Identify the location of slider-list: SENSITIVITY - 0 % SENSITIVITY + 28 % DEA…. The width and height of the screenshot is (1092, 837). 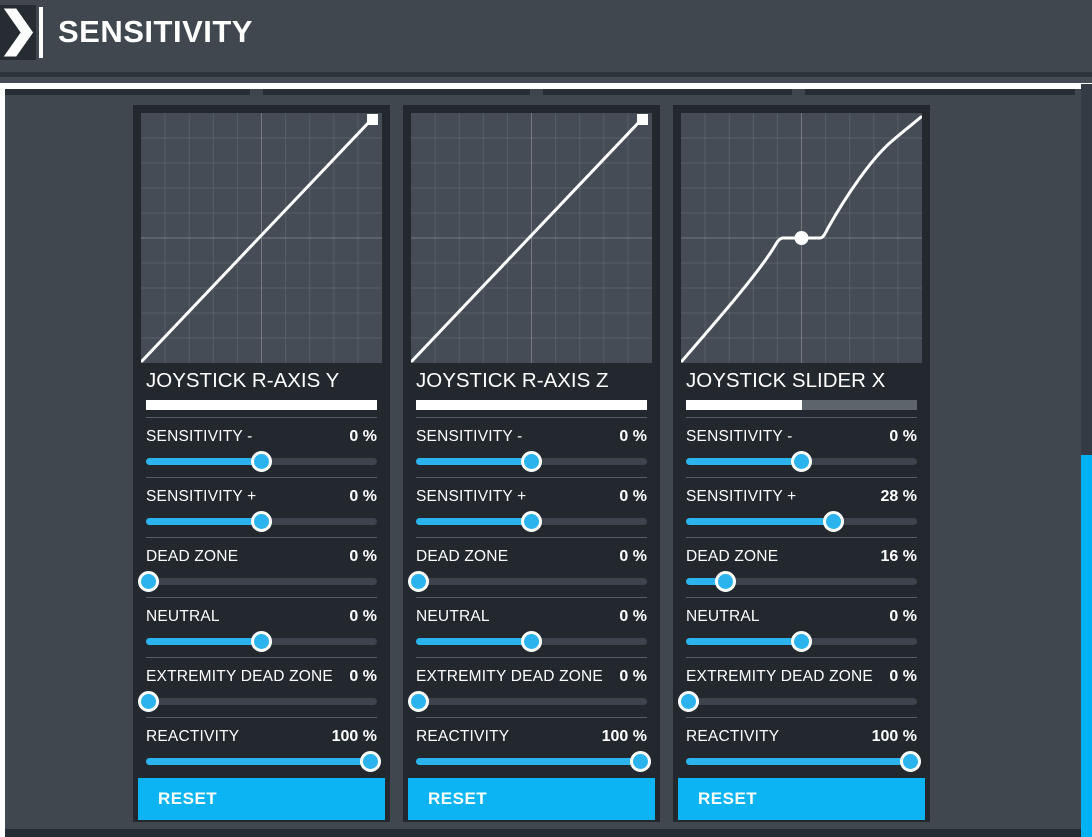
(799, 597).